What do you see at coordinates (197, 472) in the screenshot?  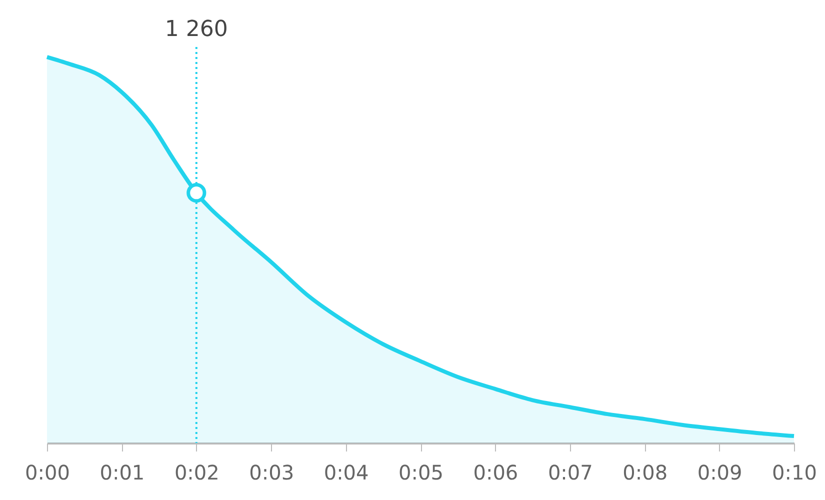 I see `x-tick-label: 0:02` at bounding box center [197, 472].